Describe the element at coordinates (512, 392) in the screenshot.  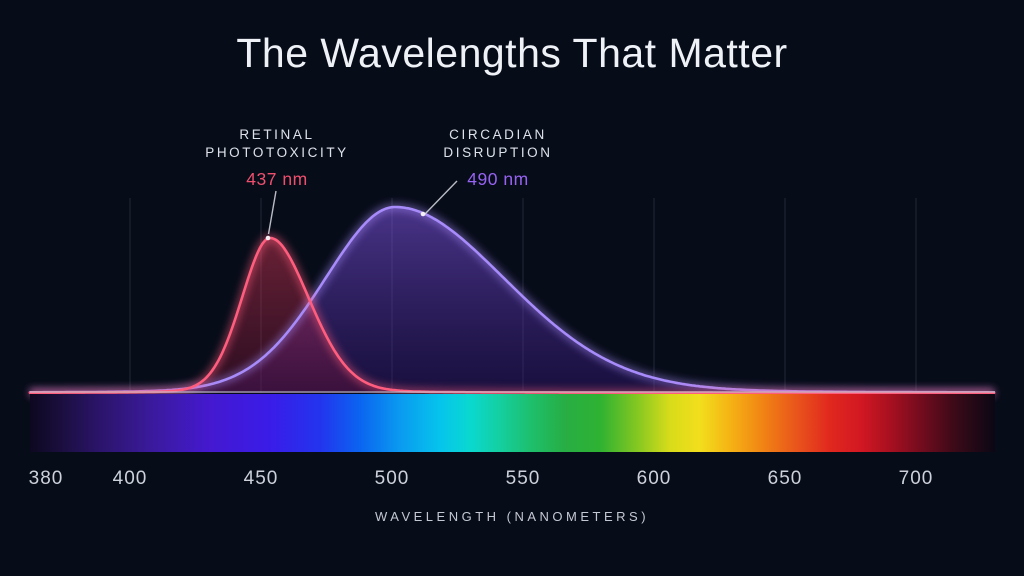
I see `x-axis-line` at that location.